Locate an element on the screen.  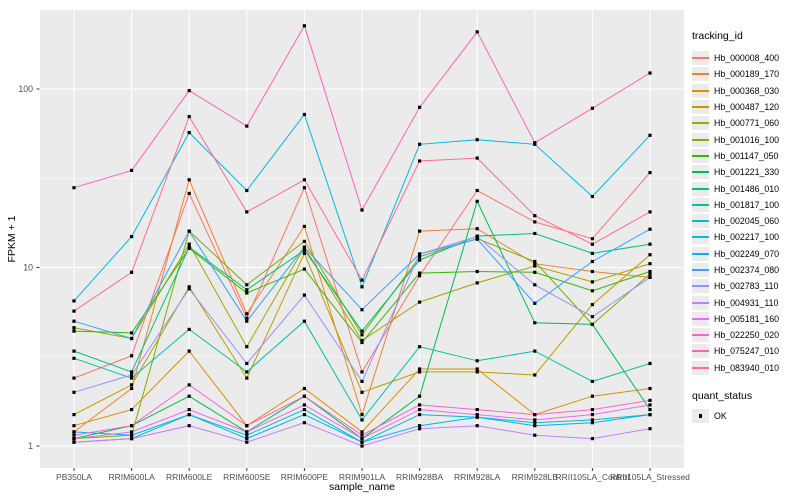
black-square-marker-icon is located at coordinates (700, 416).